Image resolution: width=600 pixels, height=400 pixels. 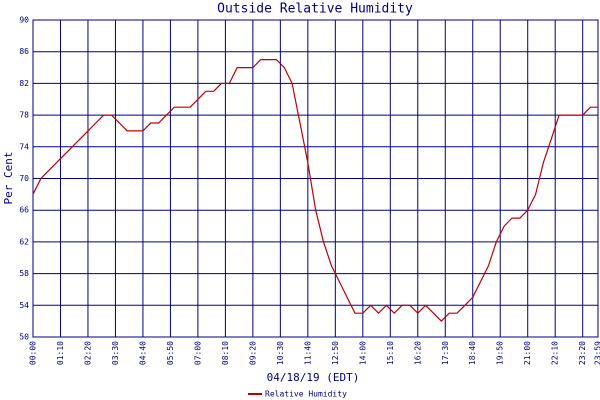 What do you see at coordinates (24, 210) in the screenshot?
I see `y-tick-label: 66` at bounding box center [24, 210].